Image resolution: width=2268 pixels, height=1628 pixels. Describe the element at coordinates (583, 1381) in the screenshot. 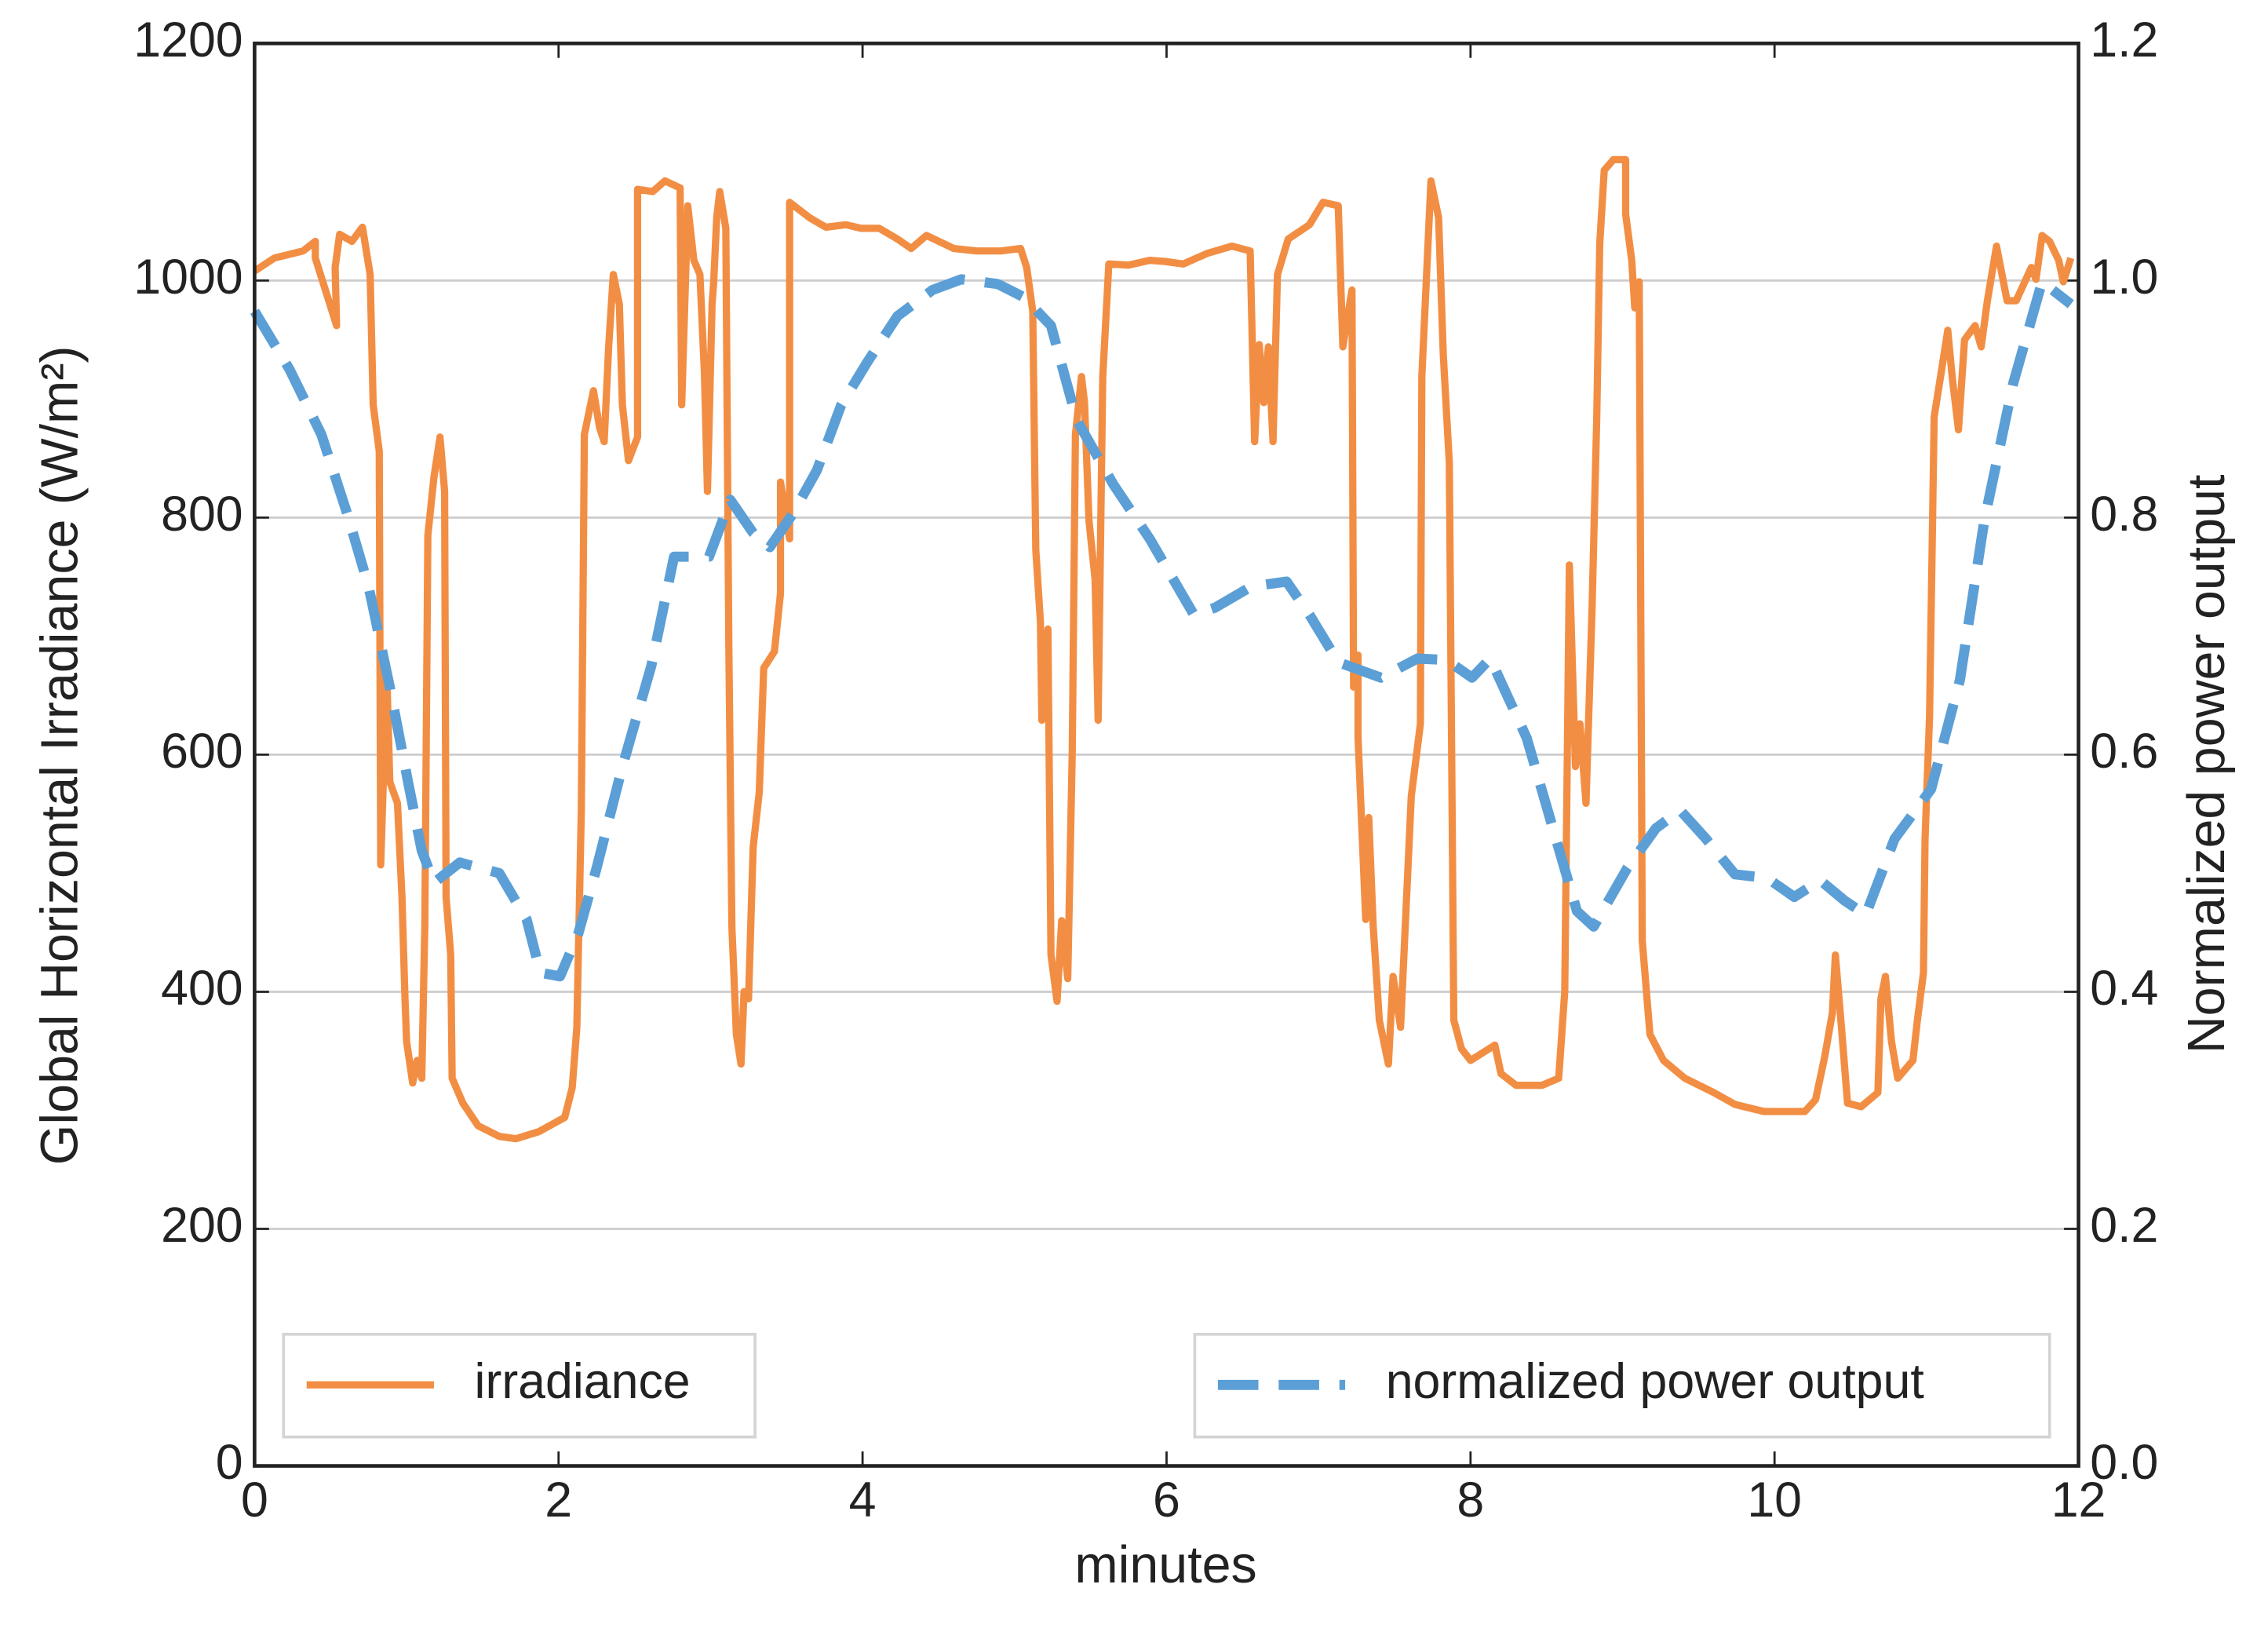

I see `legend-label: irradiance` at that location.